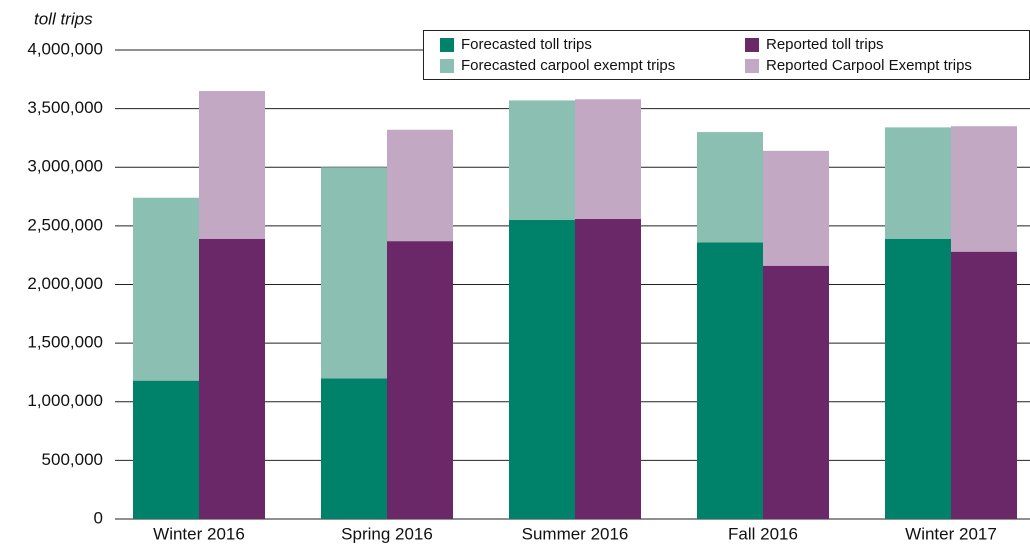 Image resolution: width=1030 pixels, height=546 pixels. Describe the element at coordinates (63, 18) in the screenshot. I see `y-axis-label: toll trips` at that location.